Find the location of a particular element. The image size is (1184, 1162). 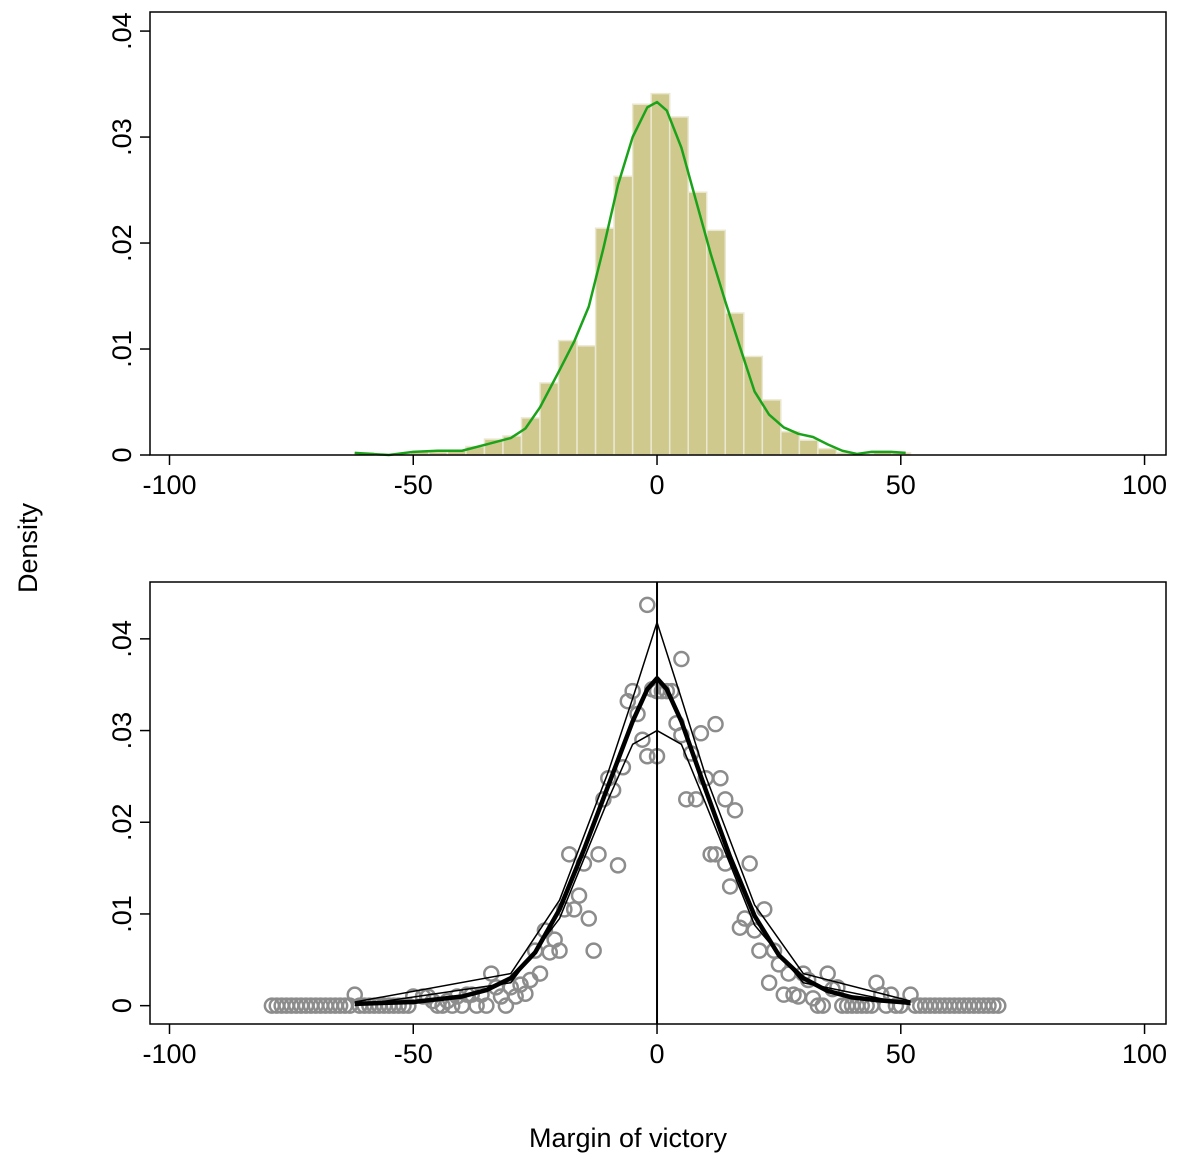

density-line is located at coordinates (630, 278).